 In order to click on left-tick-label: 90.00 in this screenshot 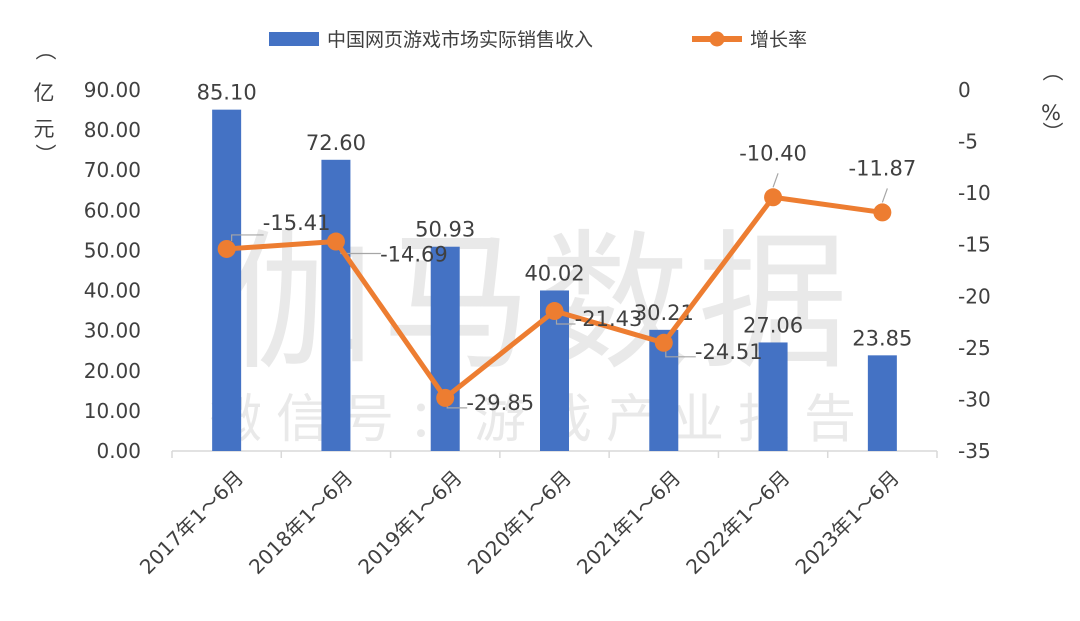, I will do `click(112, 90)`.